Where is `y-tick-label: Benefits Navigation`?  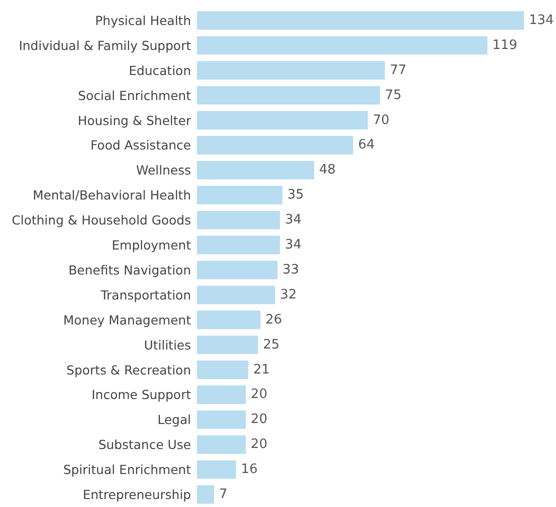 y-tick-label: Benefits Navigation is located at coordinates (129, 270).